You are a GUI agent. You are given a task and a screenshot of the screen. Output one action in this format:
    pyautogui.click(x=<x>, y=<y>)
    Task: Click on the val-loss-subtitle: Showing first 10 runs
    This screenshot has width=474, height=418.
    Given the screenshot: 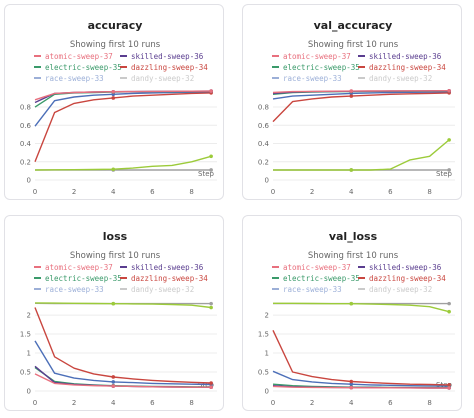 What is the action you would take?
    pyautogui.click(x=353, y=256)
    